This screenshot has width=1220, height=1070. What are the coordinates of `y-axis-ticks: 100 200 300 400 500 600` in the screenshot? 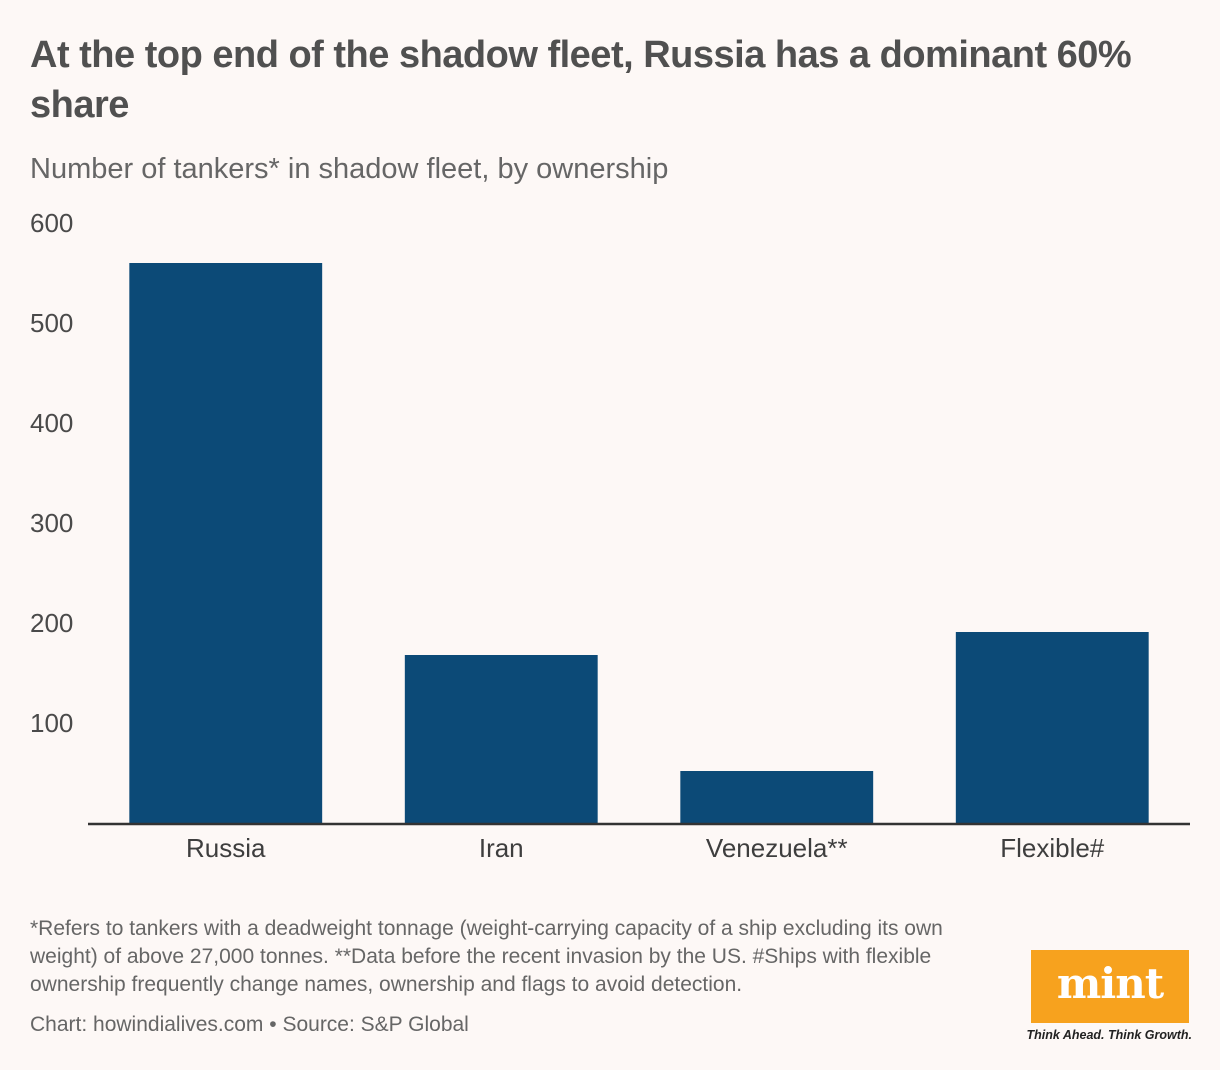 It's located at (51, 473).